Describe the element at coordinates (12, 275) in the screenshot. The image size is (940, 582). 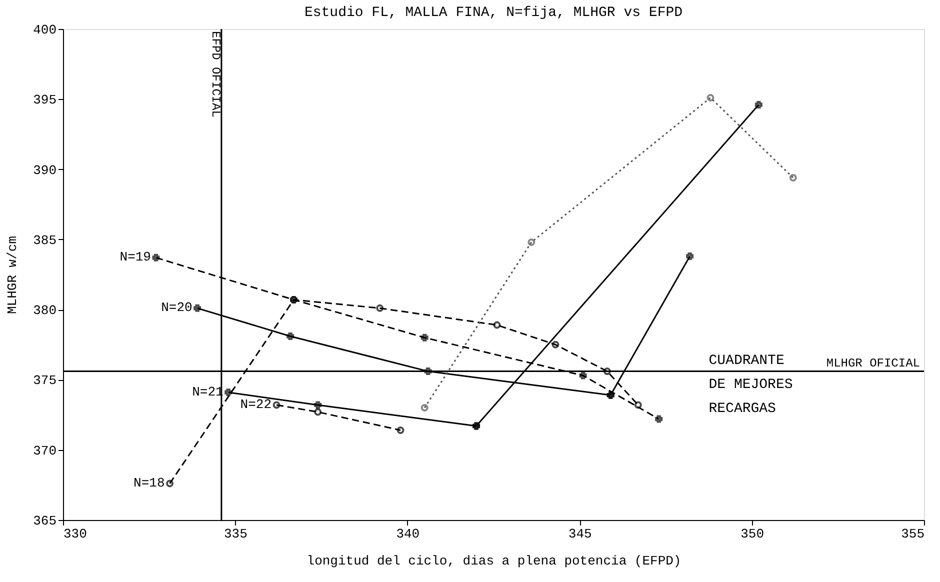
I see `y-axis-title: MLHGR w/cm` at that location.